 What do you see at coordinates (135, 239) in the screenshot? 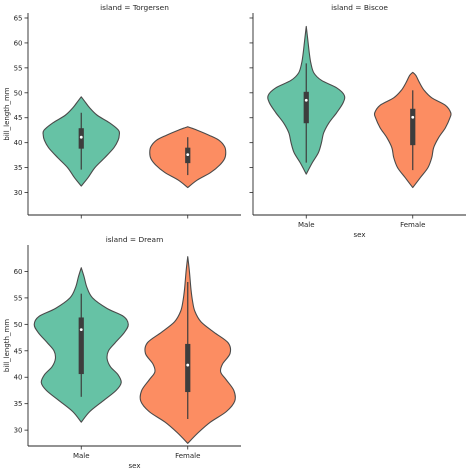
I see `facet-title: island = Dream` at bounding box center [135, 239].